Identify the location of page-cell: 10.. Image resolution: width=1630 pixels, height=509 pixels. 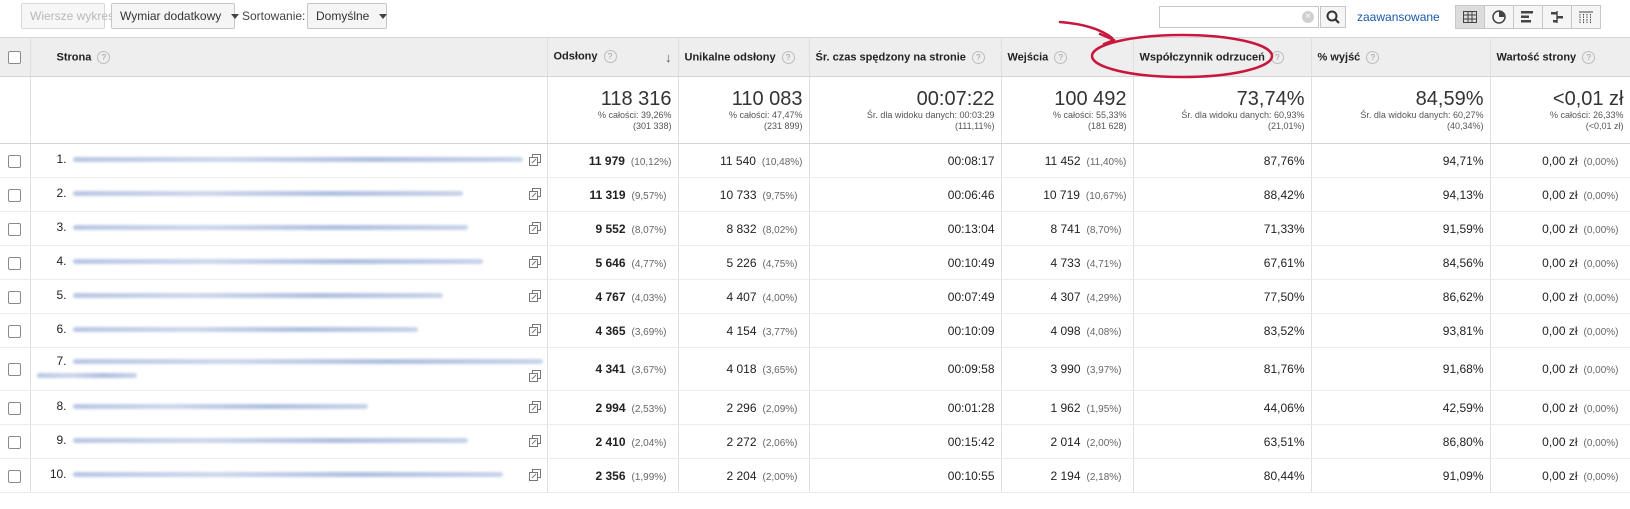
(289, 475).